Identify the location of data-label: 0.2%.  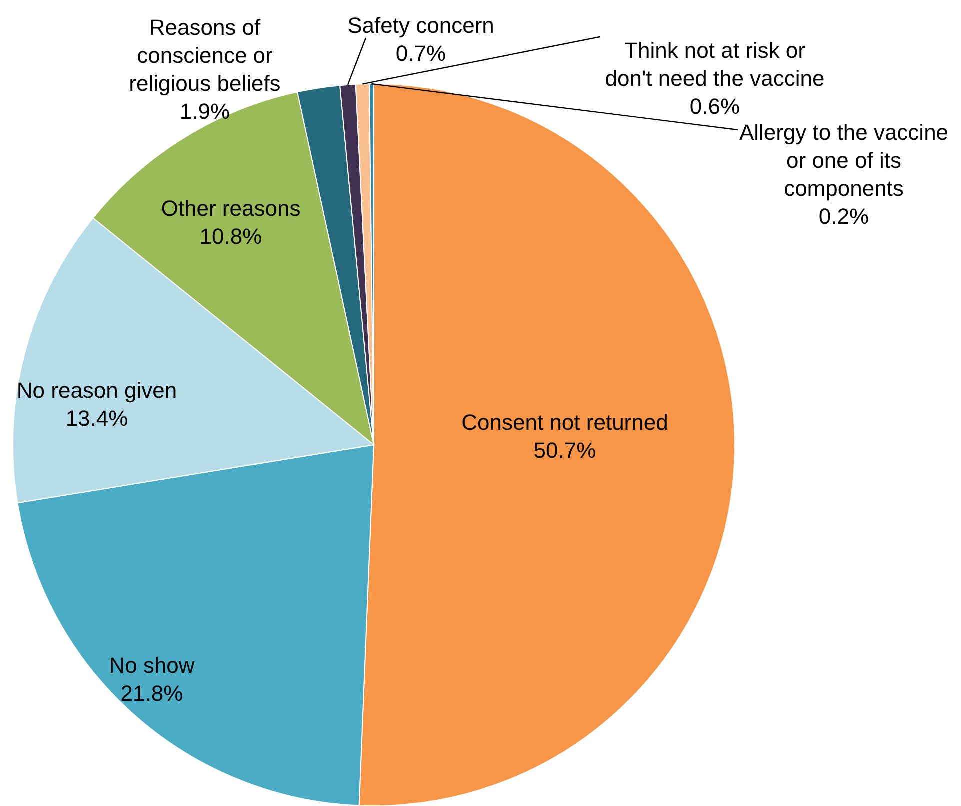
(844, 216).